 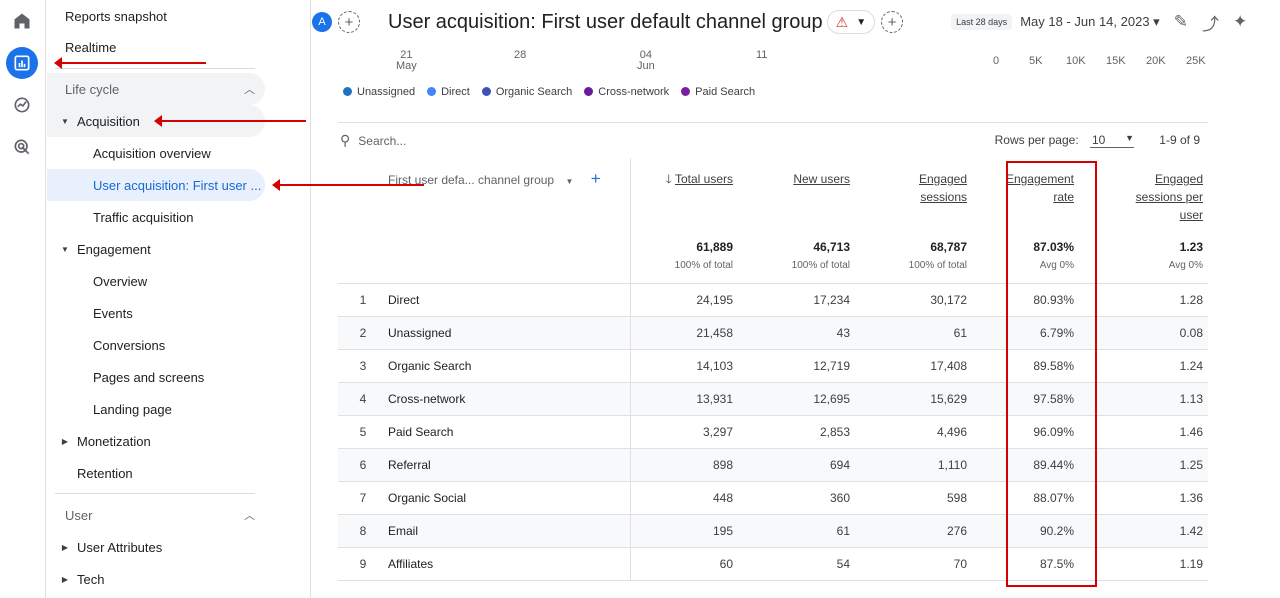 I want to click on metric-cell: 898, so click(x=684, y=464).